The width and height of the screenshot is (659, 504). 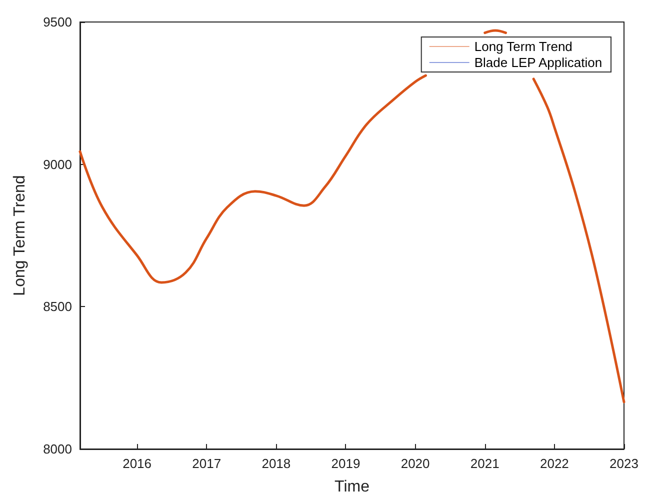 I want to click on y-tick-label: 8000, so click(x=57, y=449).